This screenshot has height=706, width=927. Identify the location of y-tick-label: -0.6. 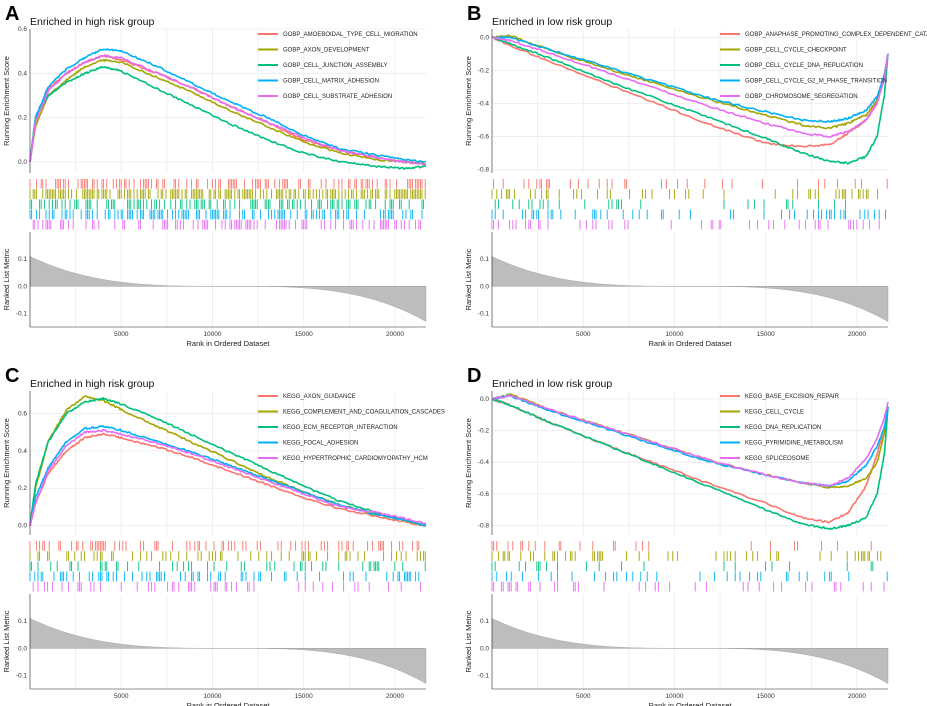
(484, 494).